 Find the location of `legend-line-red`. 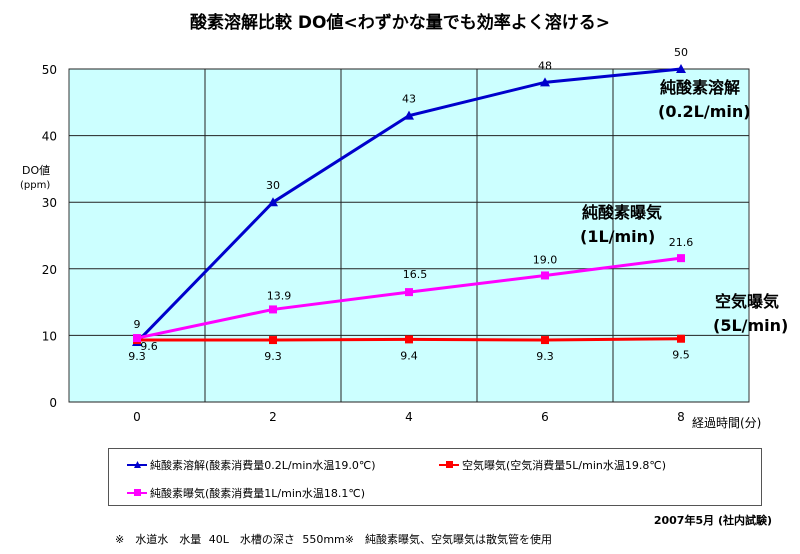

legend-line-red is located at coordinates (449, 464).